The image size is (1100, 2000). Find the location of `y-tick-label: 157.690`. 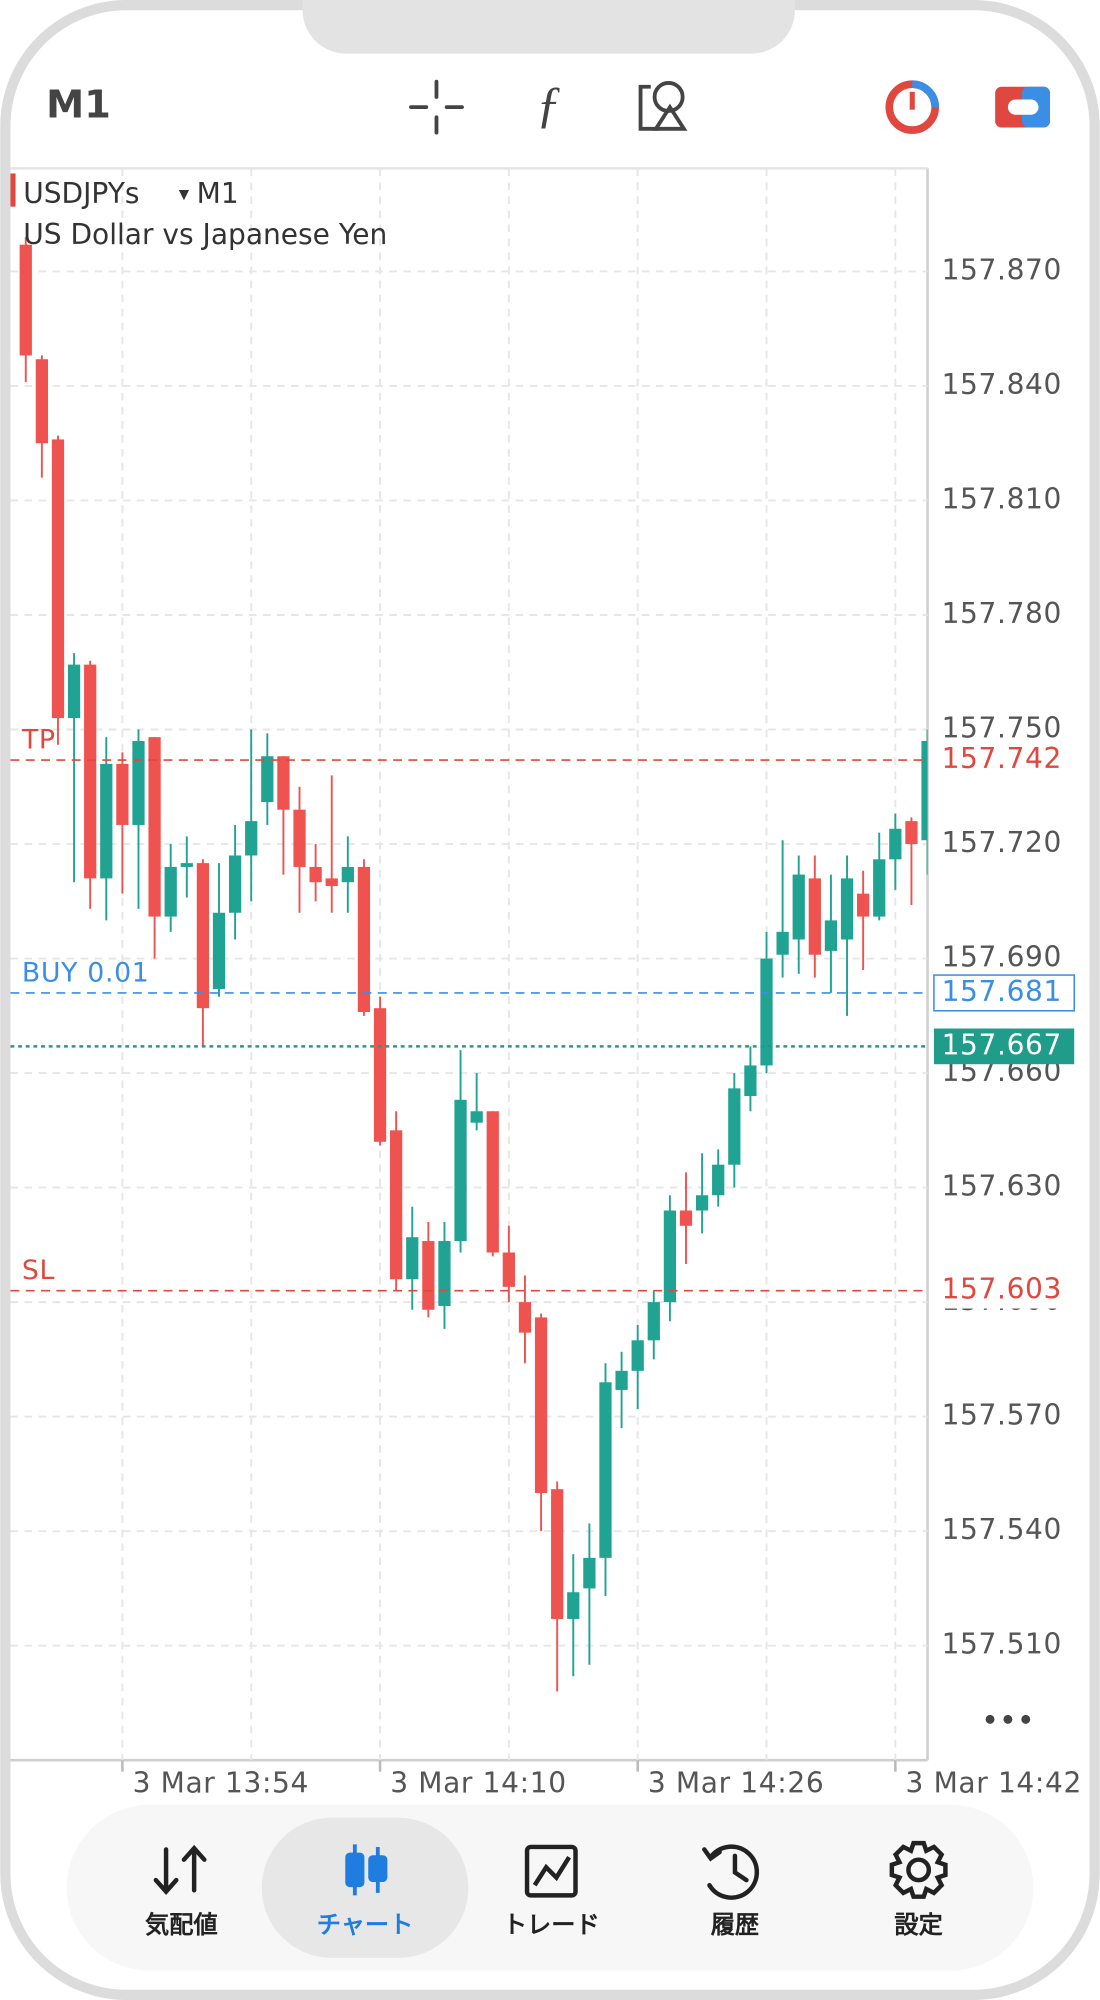

y-tick-label: 157.690 is located at coordinates (1002, 957).